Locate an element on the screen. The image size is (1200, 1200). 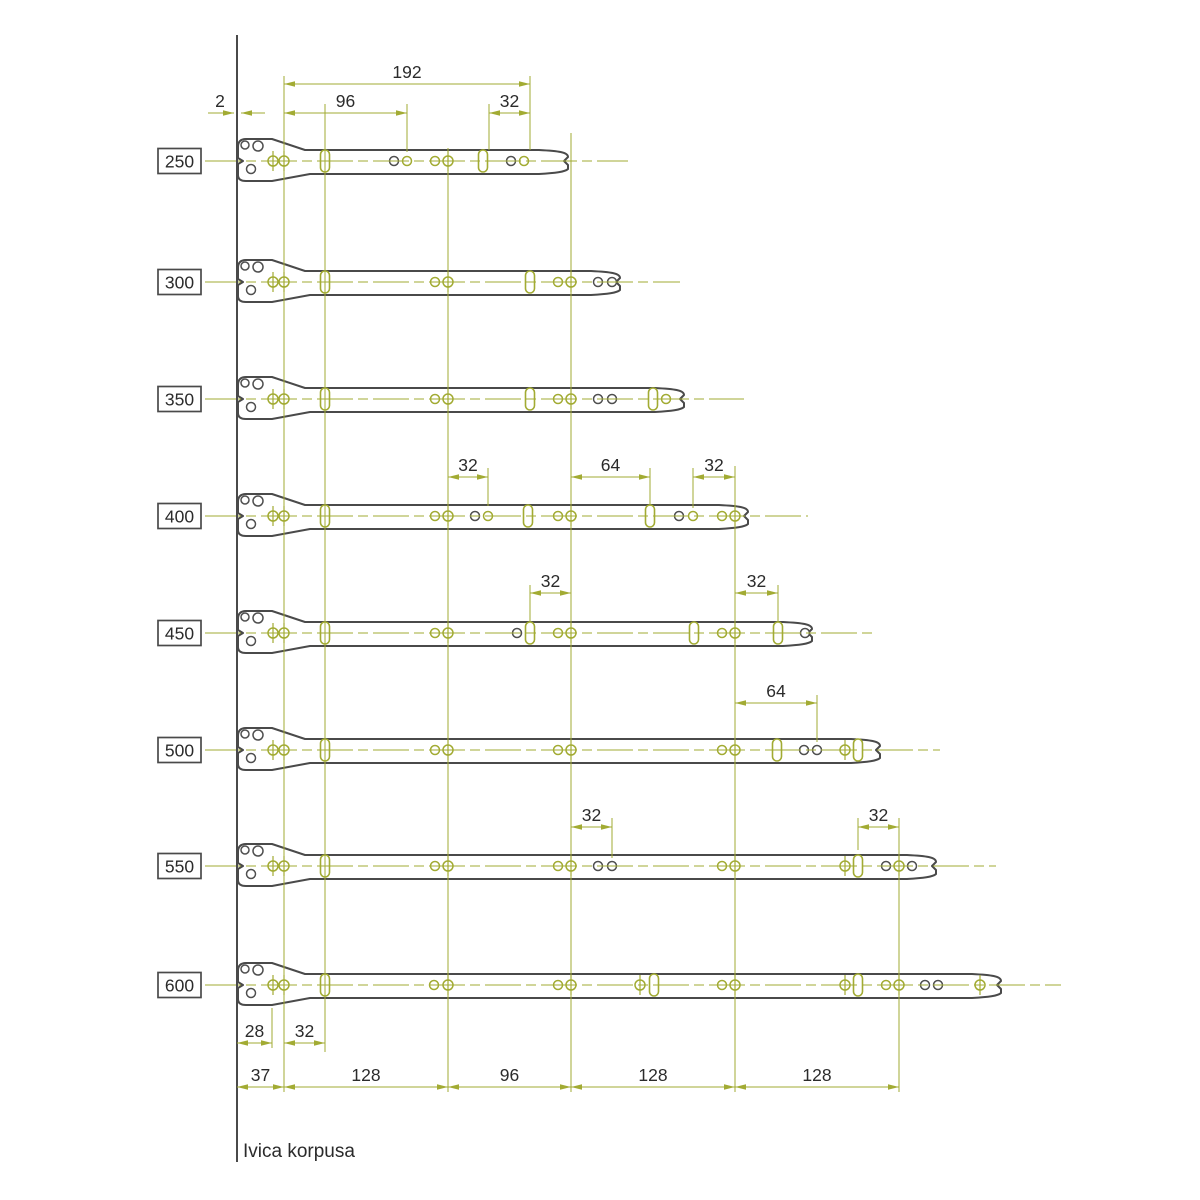
dimension-28: 28 is located at coordinates (254, 1033).